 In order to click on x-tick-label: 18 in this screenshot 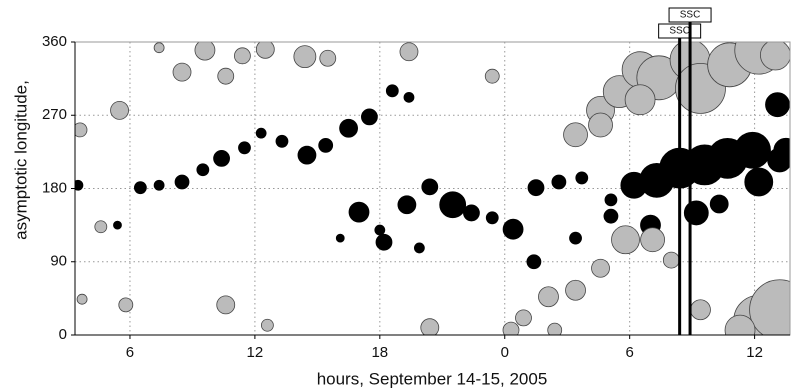, I will do `click(379, 352)`.